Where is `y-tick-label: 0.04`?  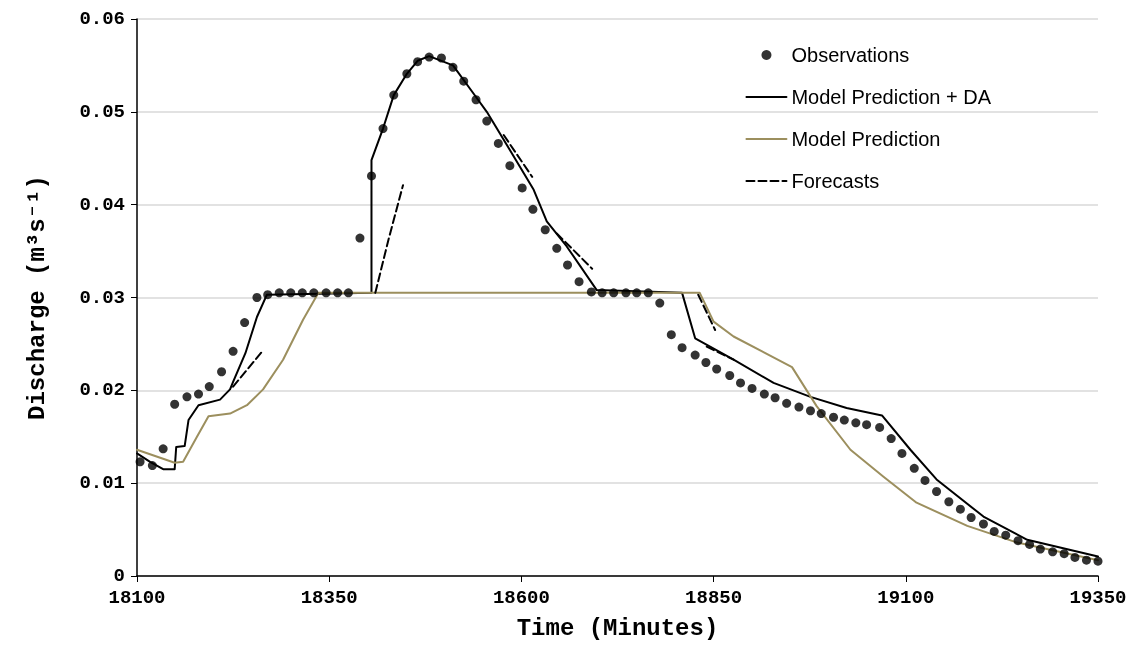 y-tick-label: 0.04 is located at coordinates (102, 204).